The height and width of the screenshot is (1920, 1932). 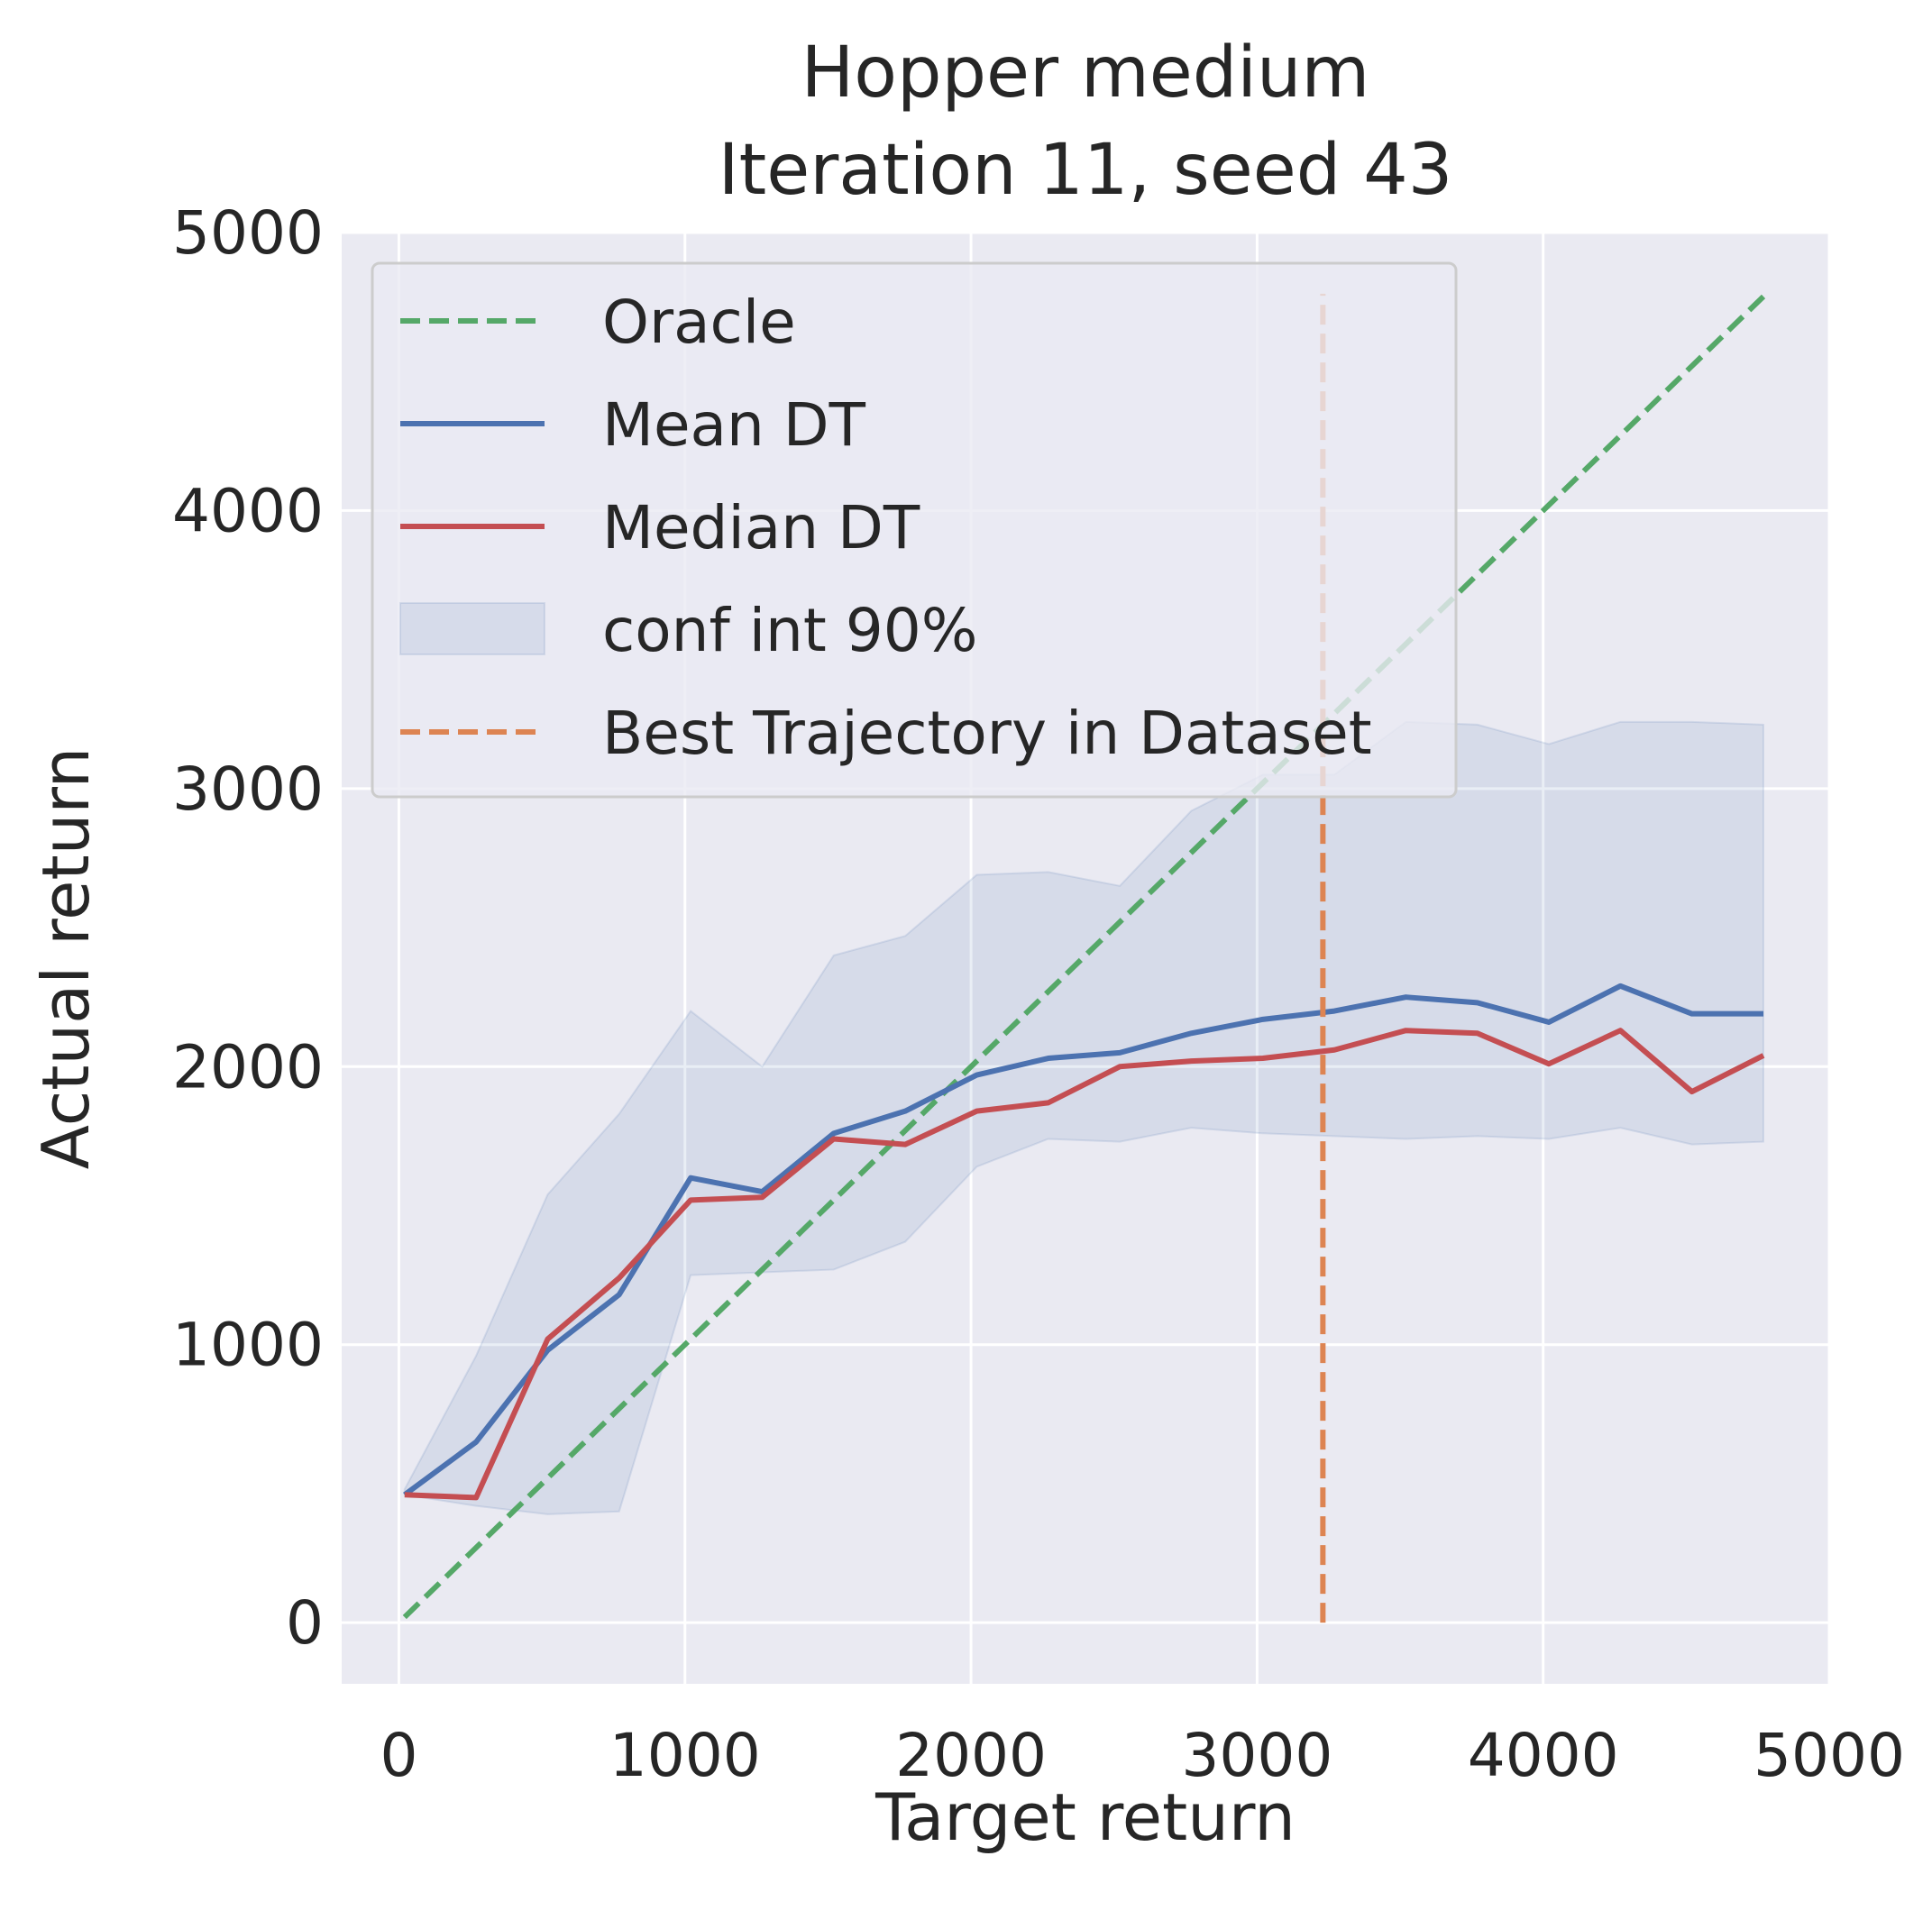 What do you see at coordinates (248, 510) in the screenshot?
I see `y-tick-label-4: 4000` at bounding box center [248, 510].